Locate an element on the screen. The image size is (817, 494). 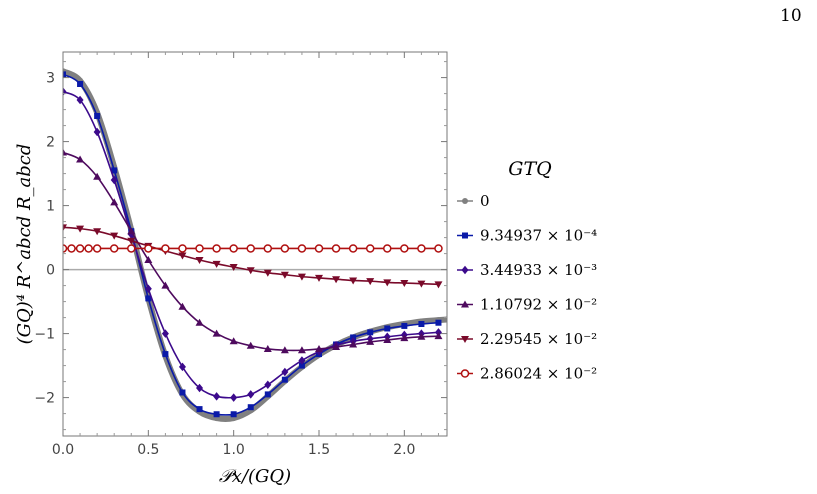
x-tick-label: 1.5 is located at coordinates (319, 450).